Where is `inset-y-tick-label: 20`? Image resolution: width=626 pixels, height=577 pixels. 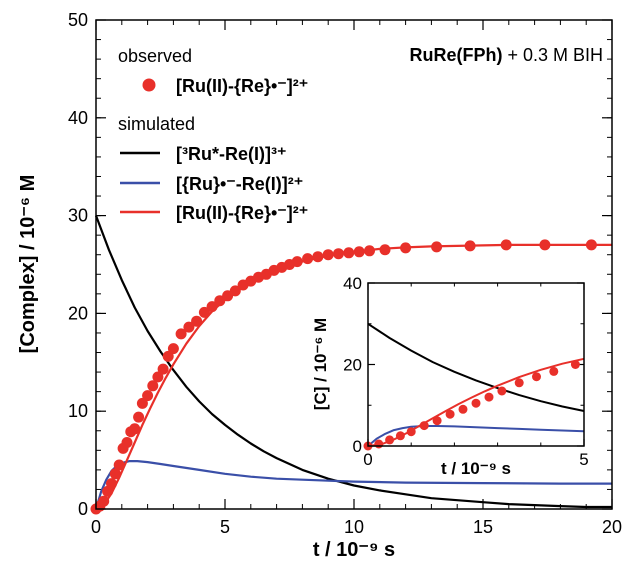
inset-y-tick-label: 20 is located at coordinates (352, 365).